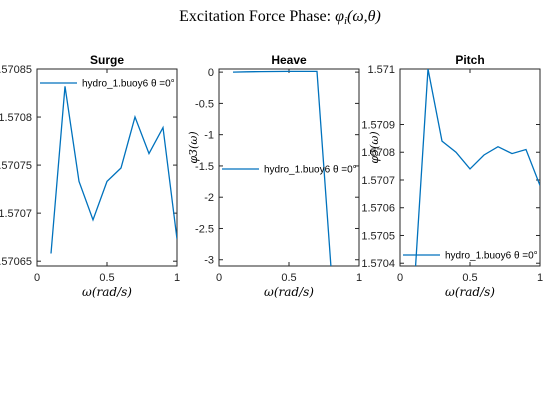 This screenshot has width=560, height=420. Describe the element at coordinates (16, 166) in the screenshot. I see `y-tick-label: 1.57075` at that location.